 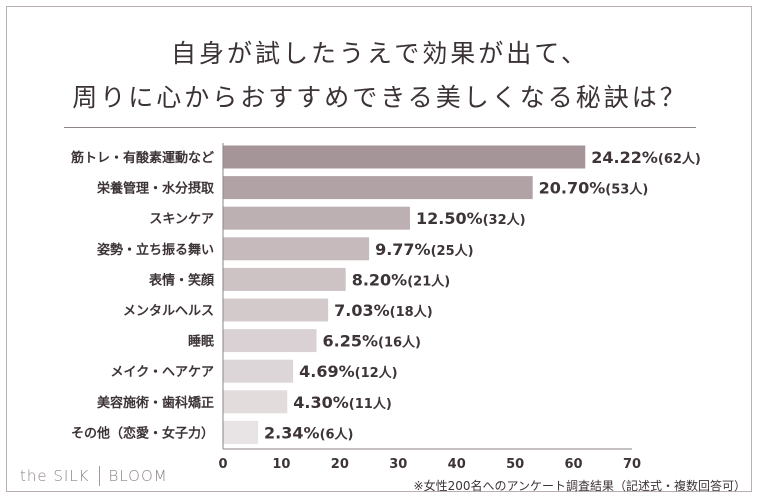 What do you see at coordinates (340, 464) in the screenshot?
I see `x-tick-label-2: 20` at bounding box center [340, 464].